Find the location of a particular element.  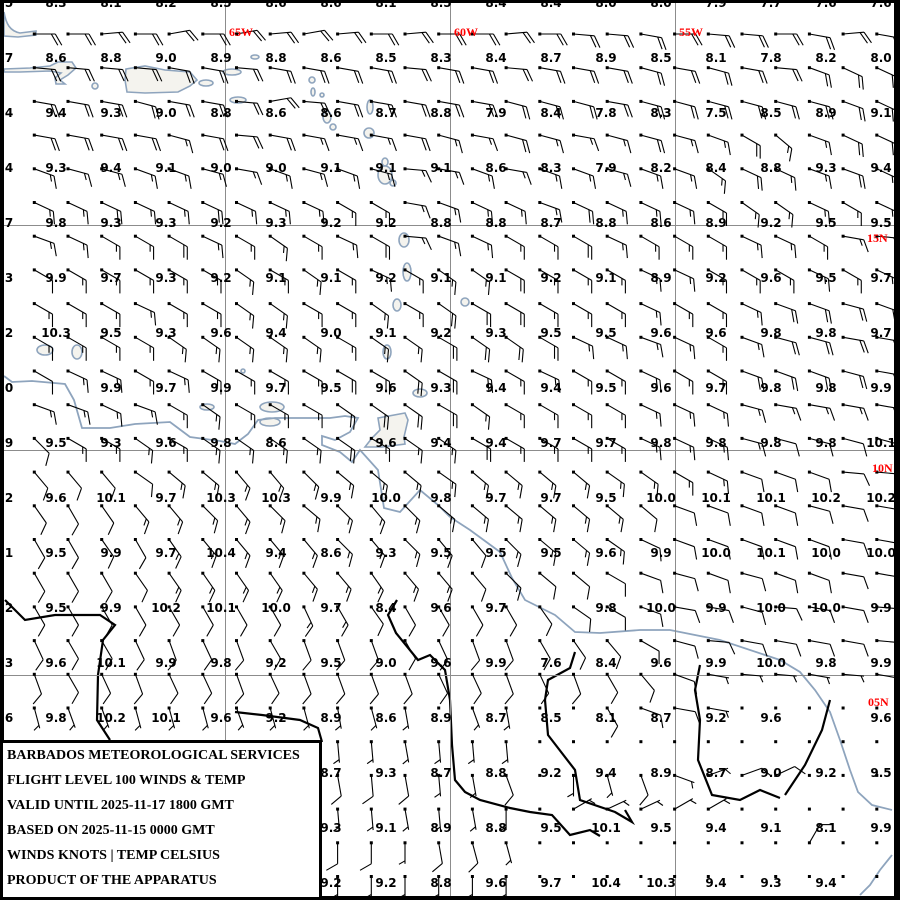

temperature-value: 10.0 is located at coordinates (826, 608).